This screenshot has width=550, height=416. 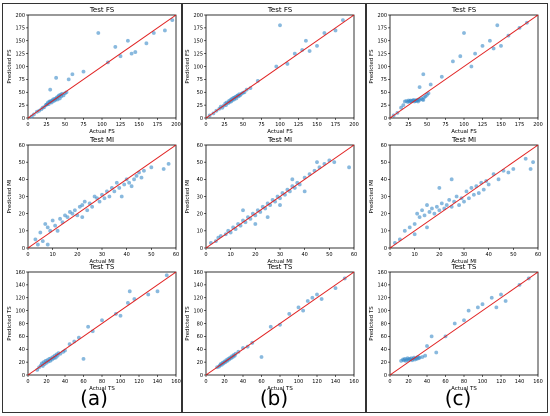 What do you see at coordinates (354, 125) in the screenshot?
I see `x-tick-label: 200` at bounding box center [354, 125].